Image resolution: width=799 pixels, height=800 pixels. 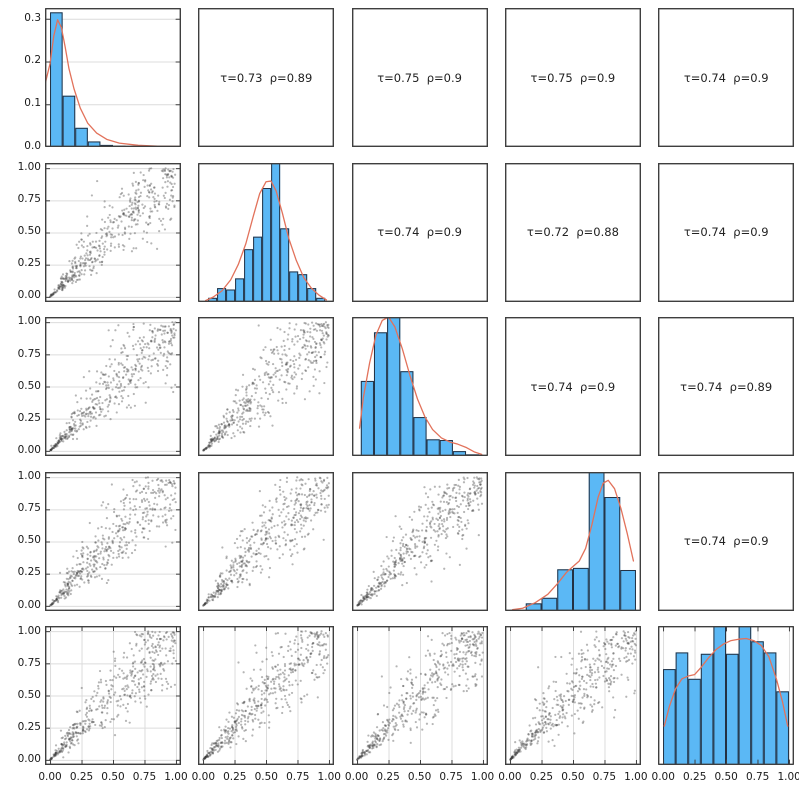 I want to click on correlation-cell-r1c2: τ=0.73 ρ=0.89, so click(x=266, y=77).